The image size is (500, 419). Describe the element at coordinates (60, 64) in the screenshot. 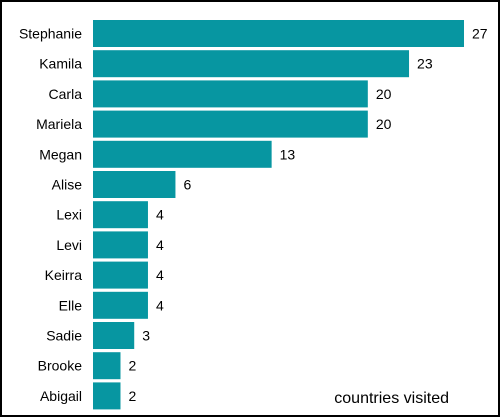

I see `category-label-kamila: Kamila` at that location.